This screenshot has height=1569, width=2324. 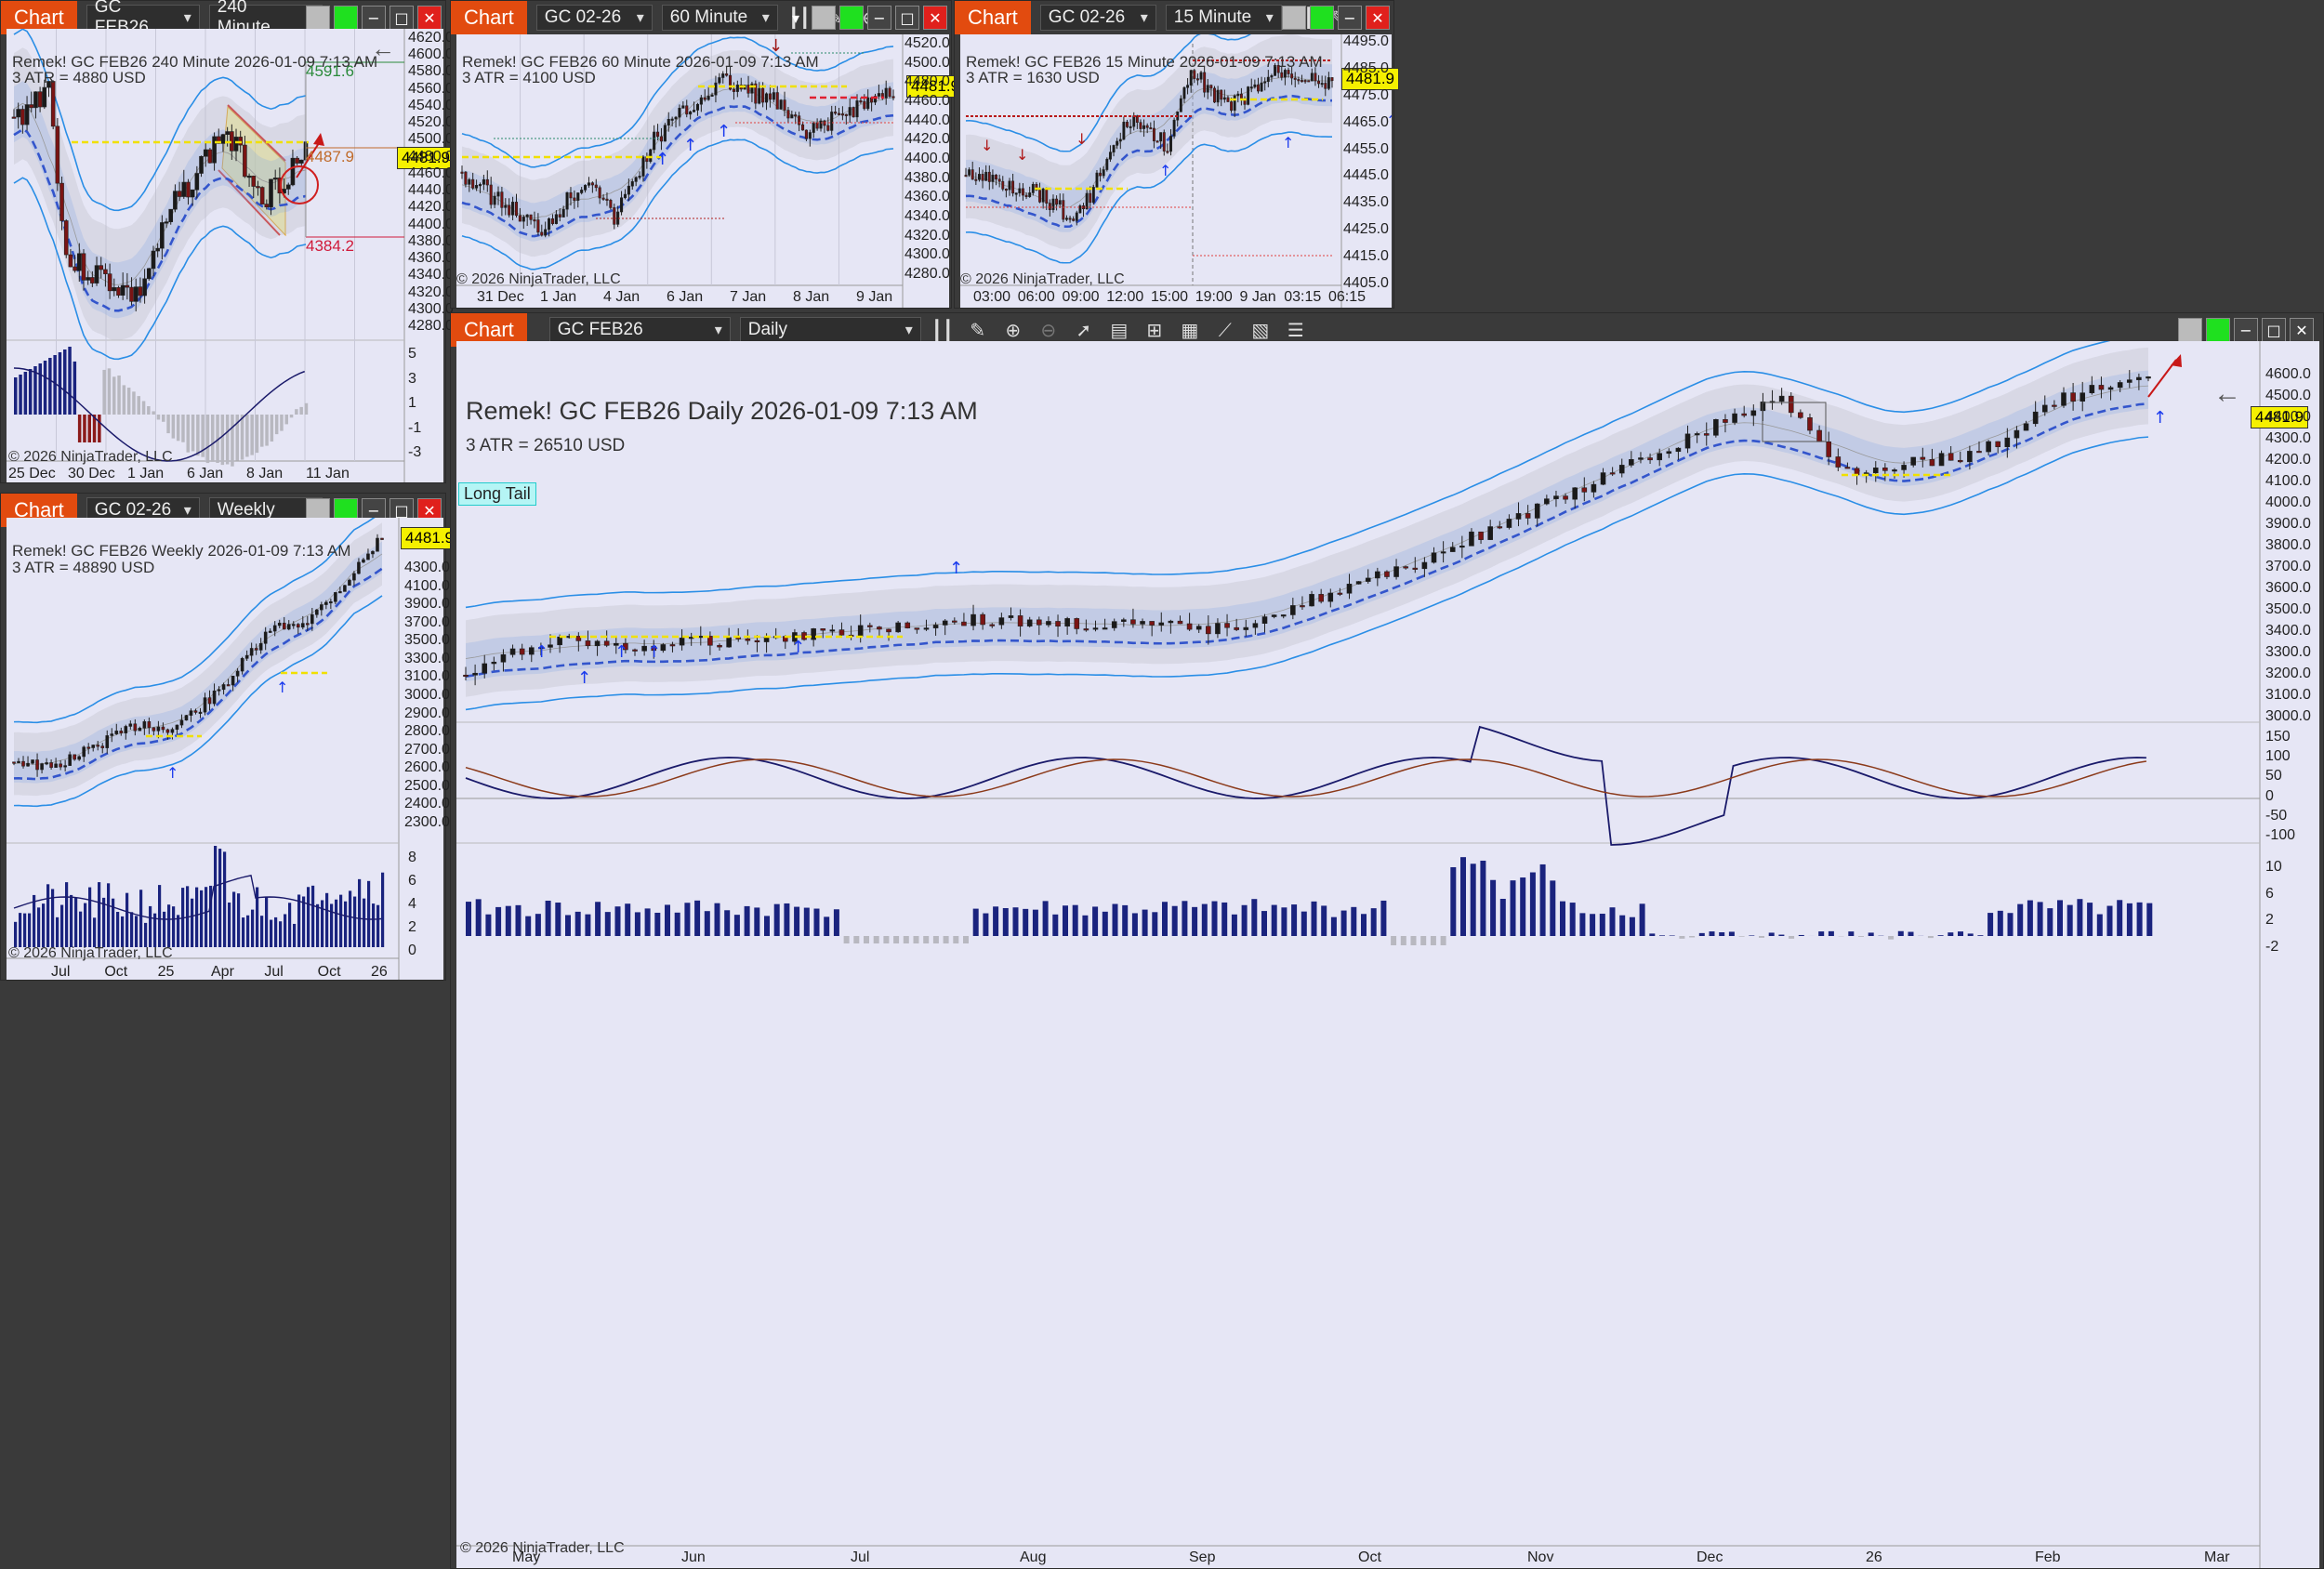 What do you see at coordinates (1295, 330) in the screenshot?
I see `list-icon: ☰` at bounding box center [1295, 330].